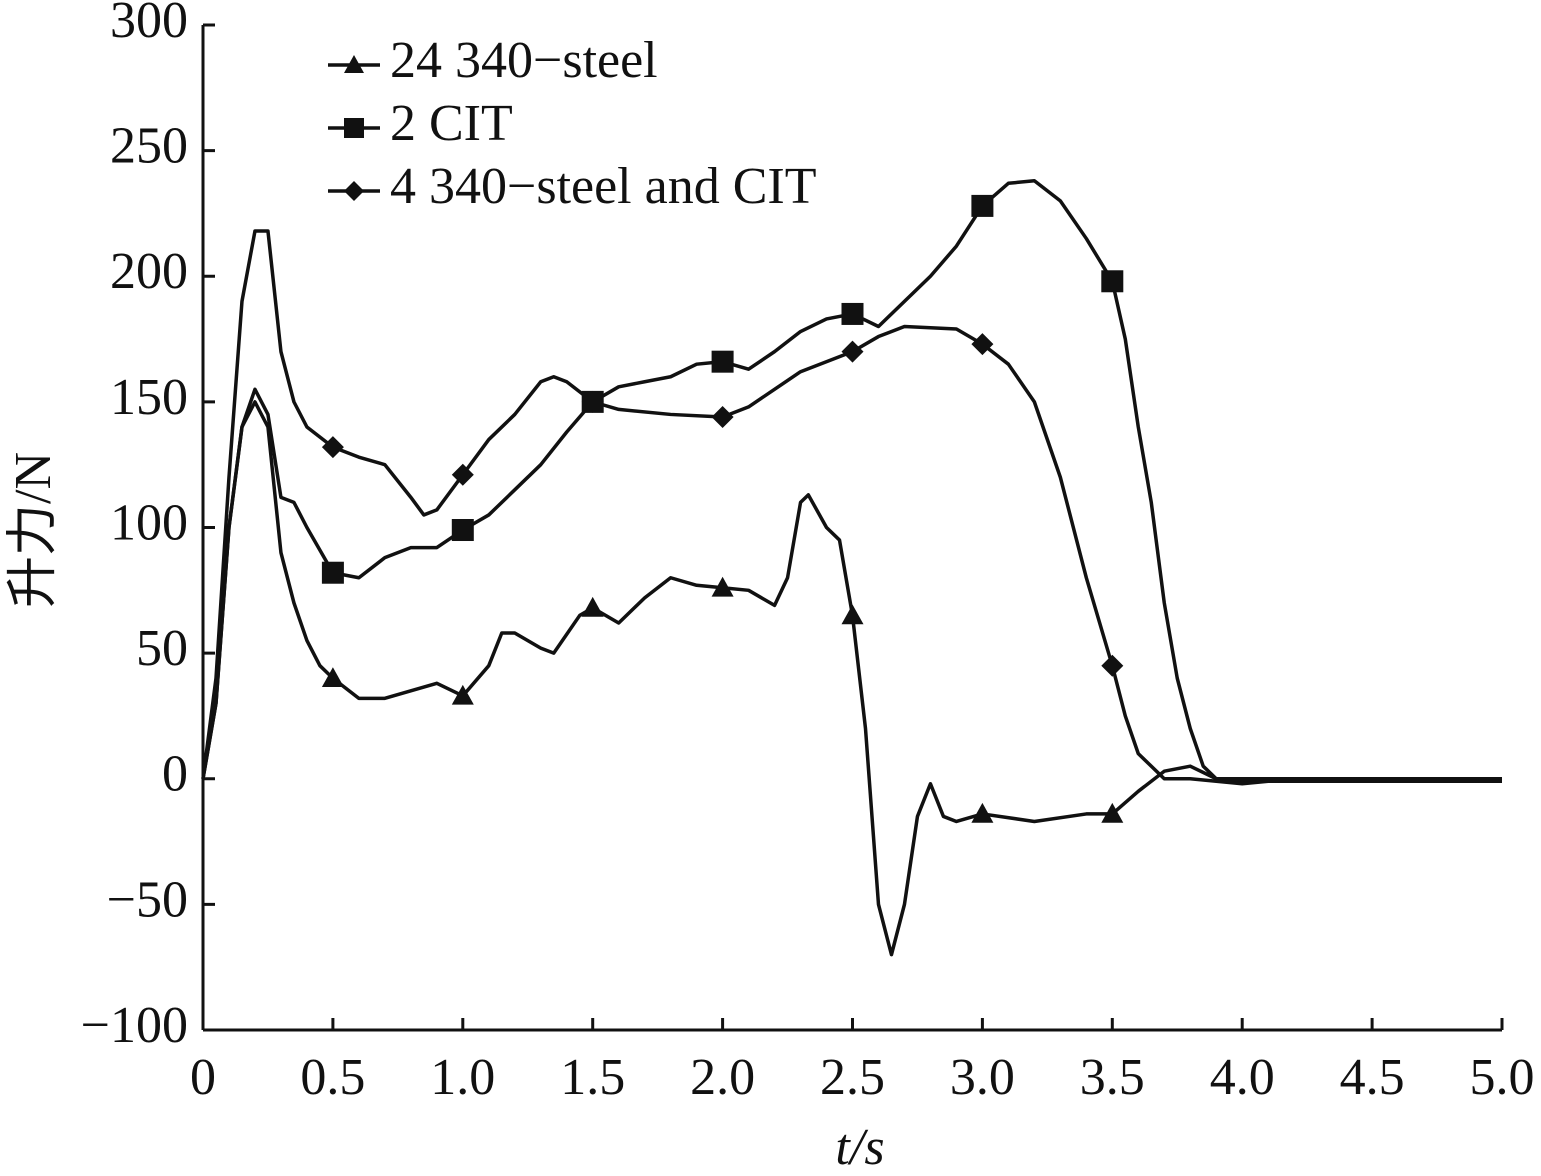 Image resolution: width=1541 pixels, height=1176 pixels. What do you see at coordinates (134, 1025) in the screenshot?
I see `y-tick-label: −100` at bounding box center [134, 1025].